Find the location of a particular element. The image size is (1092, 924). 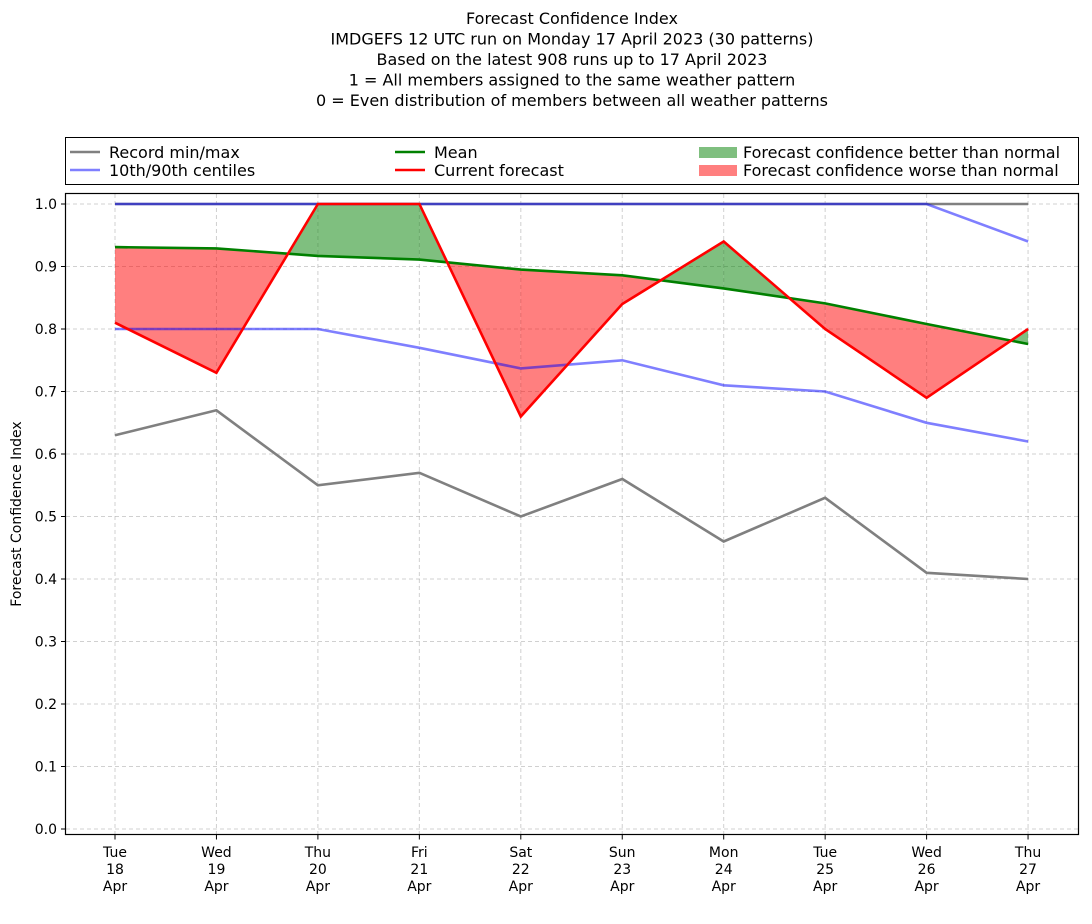

y-tick-label: 0.8 is located at coordinates (46, 330).